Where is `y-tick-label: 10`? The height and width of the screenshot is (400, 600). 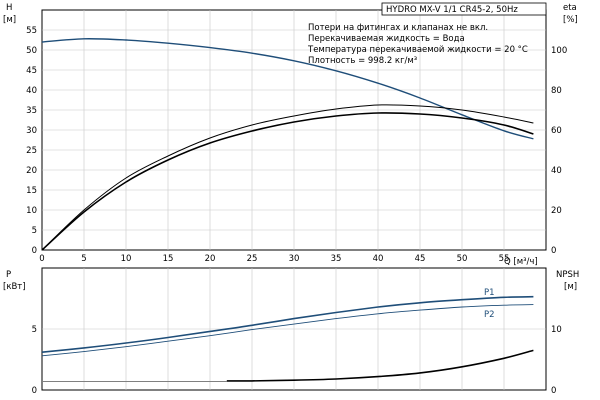 y-tick-label: 10 is located at coordinates (31, 211).